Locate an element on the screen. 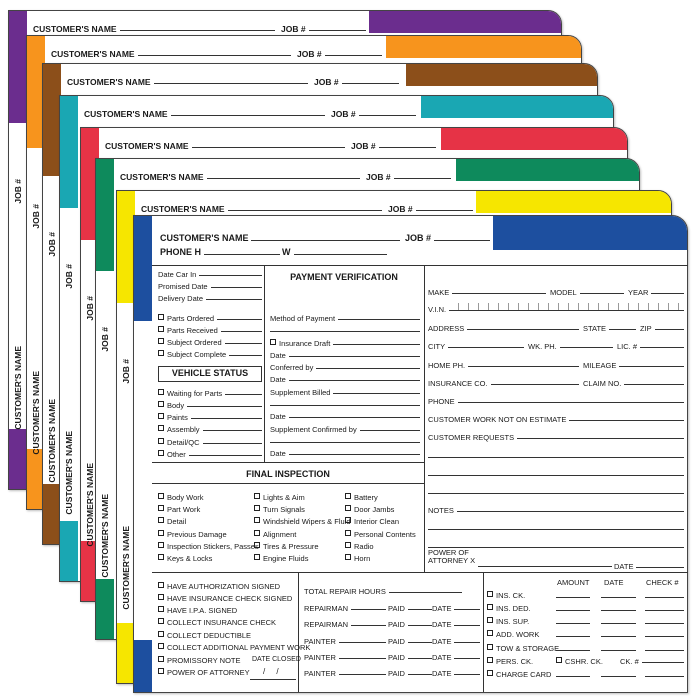 Image resolution: width=700 pixels, height=700 pixels. form-field: Lights & Aim is located at coordinates (304, 496).